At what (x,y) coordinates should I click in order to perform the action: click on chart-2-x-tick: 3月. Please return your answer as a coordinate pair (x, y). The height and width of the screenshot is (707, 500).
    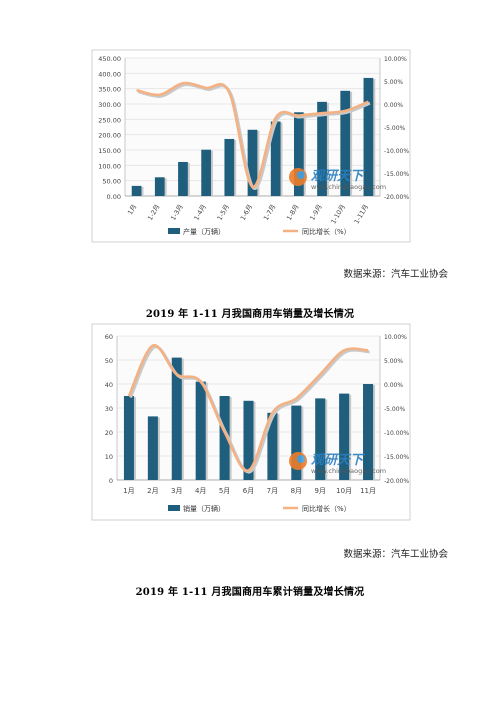
    Looking at the image, I should click on (176, 491).